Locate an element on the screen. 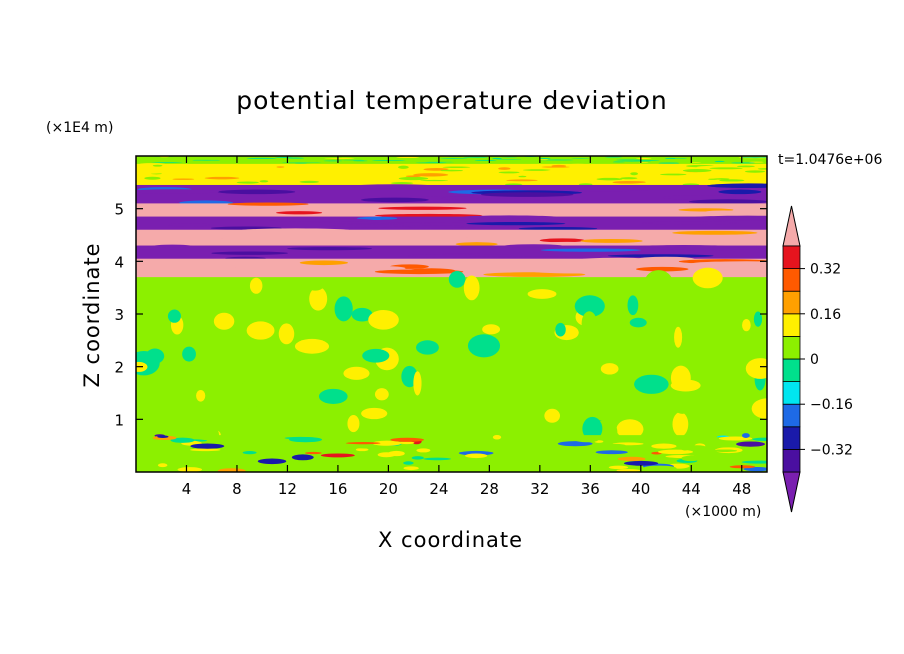 The width and height of the screenshot is (904, 654). x-tick-label: 20 is located at coordinates (388, 489).